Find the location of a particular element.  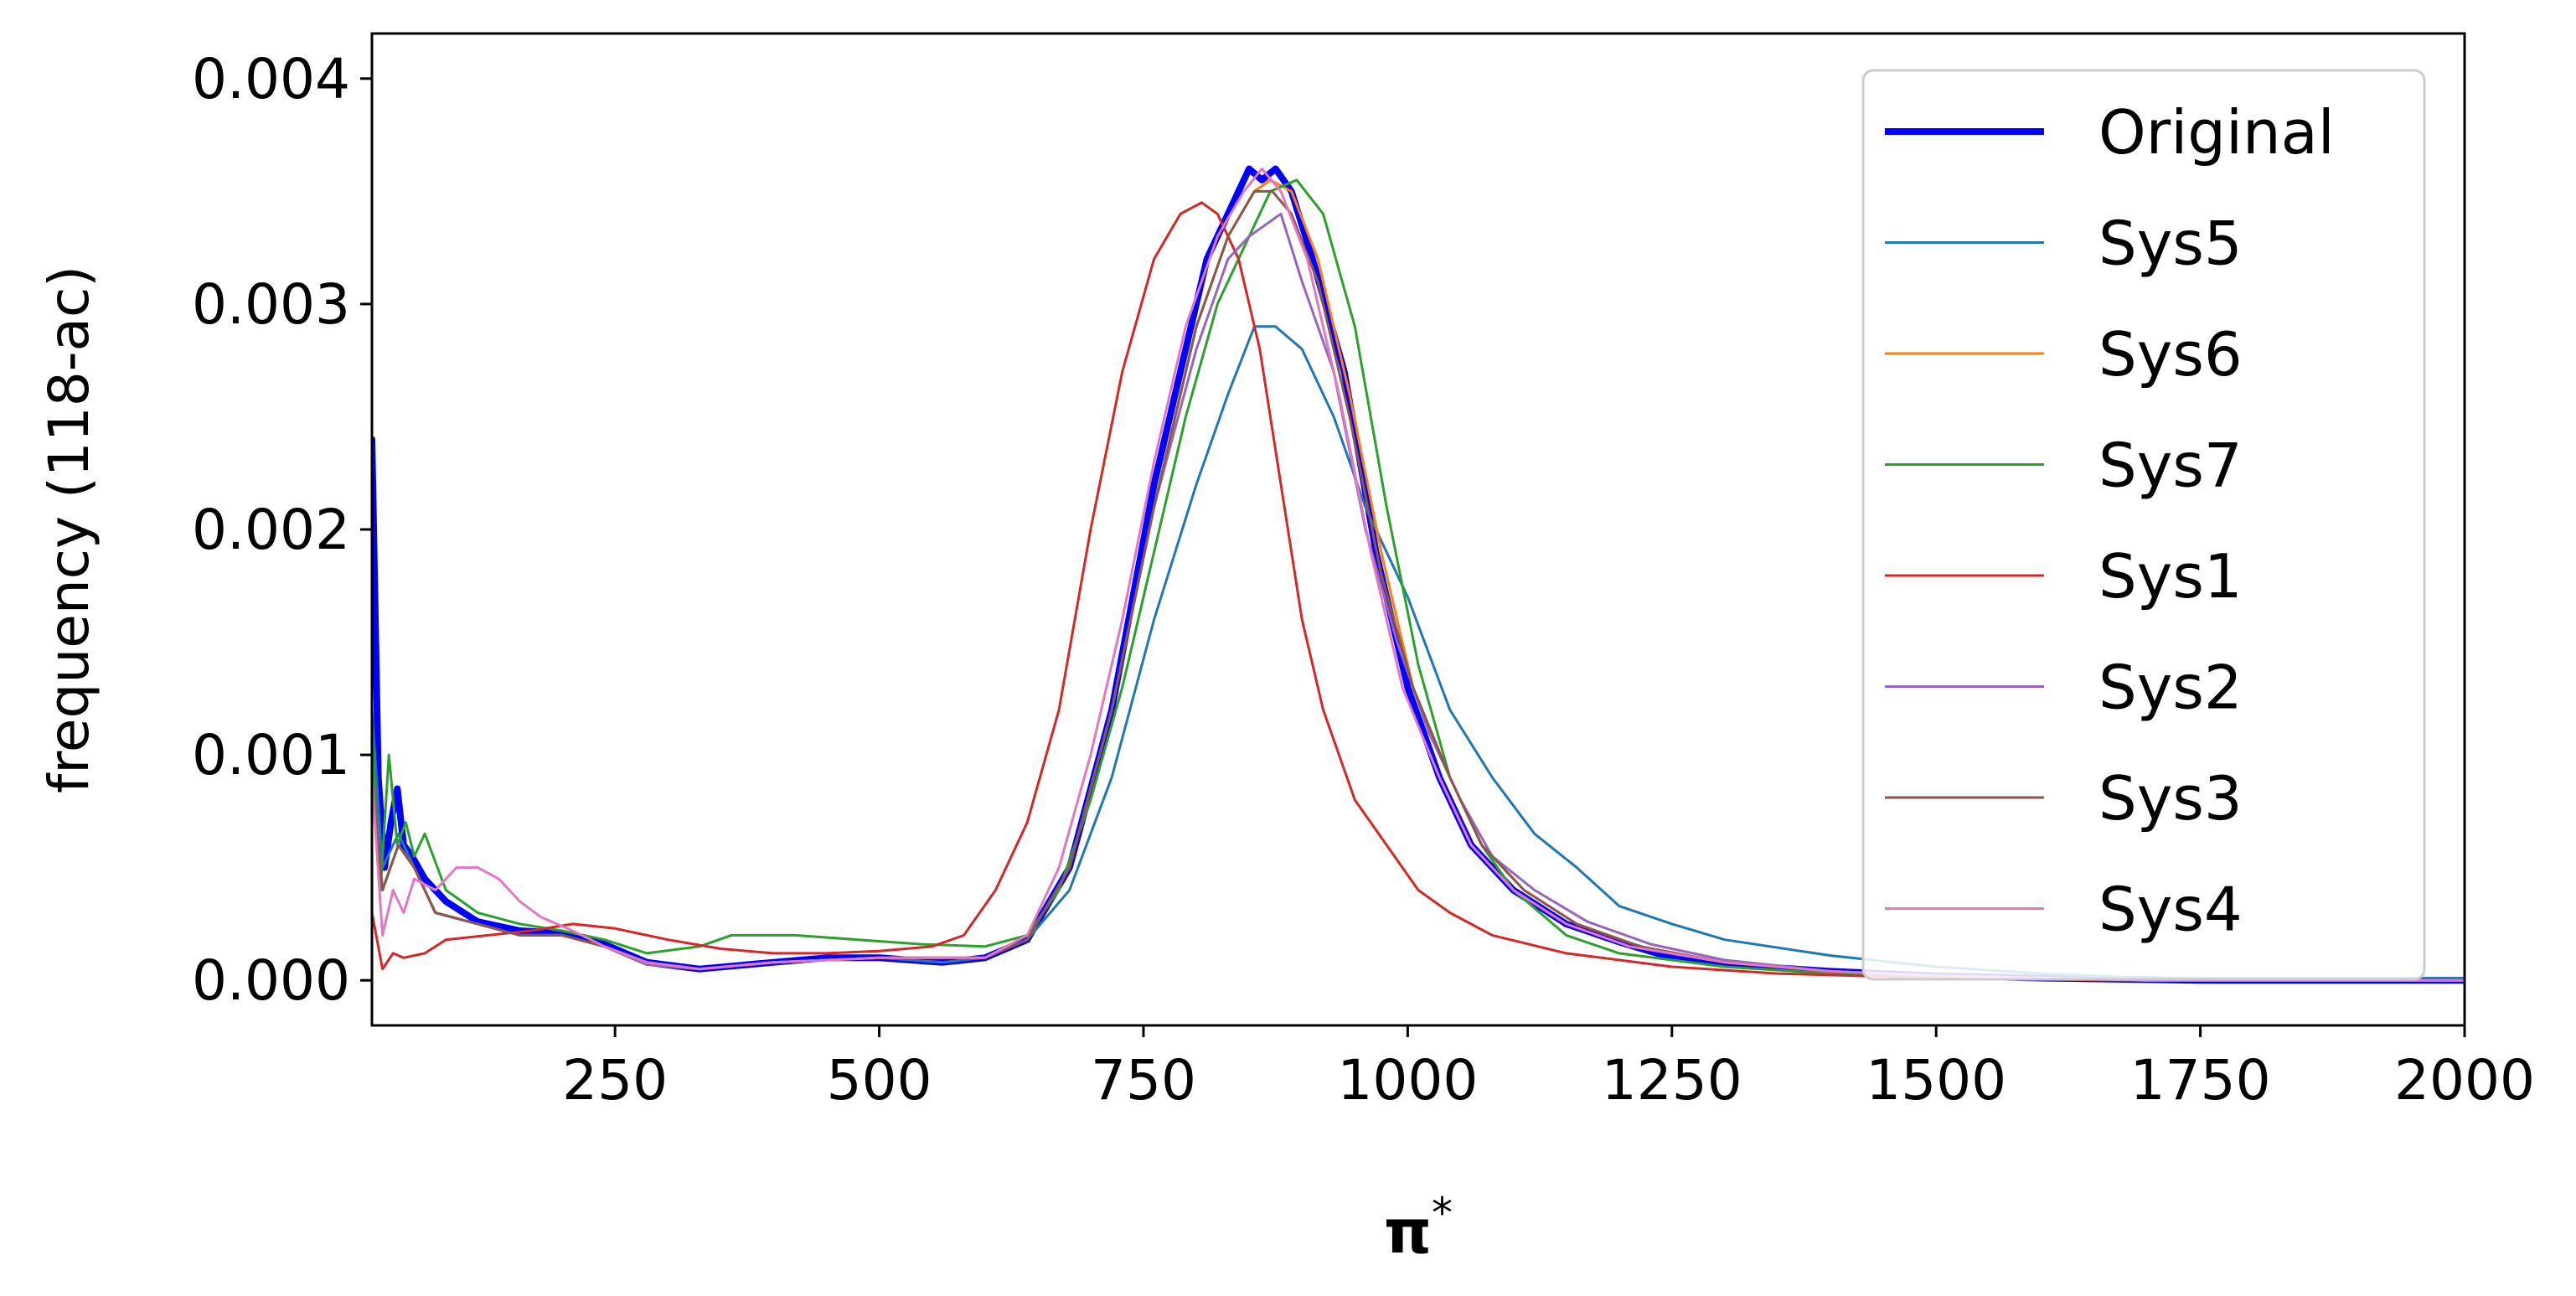

y-tick-label: 0.002 is located at coordinates (271, 530).